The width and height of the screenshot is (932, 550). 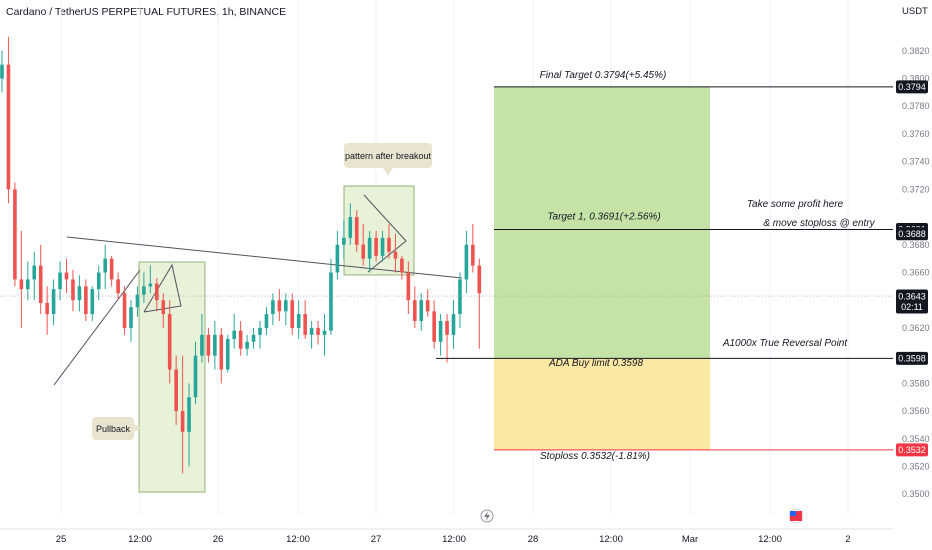 What do you see at coordinates (916, 51) in the screenshot?
I see `price-tick-label: 0.3820` at bounding box center [916, 51].